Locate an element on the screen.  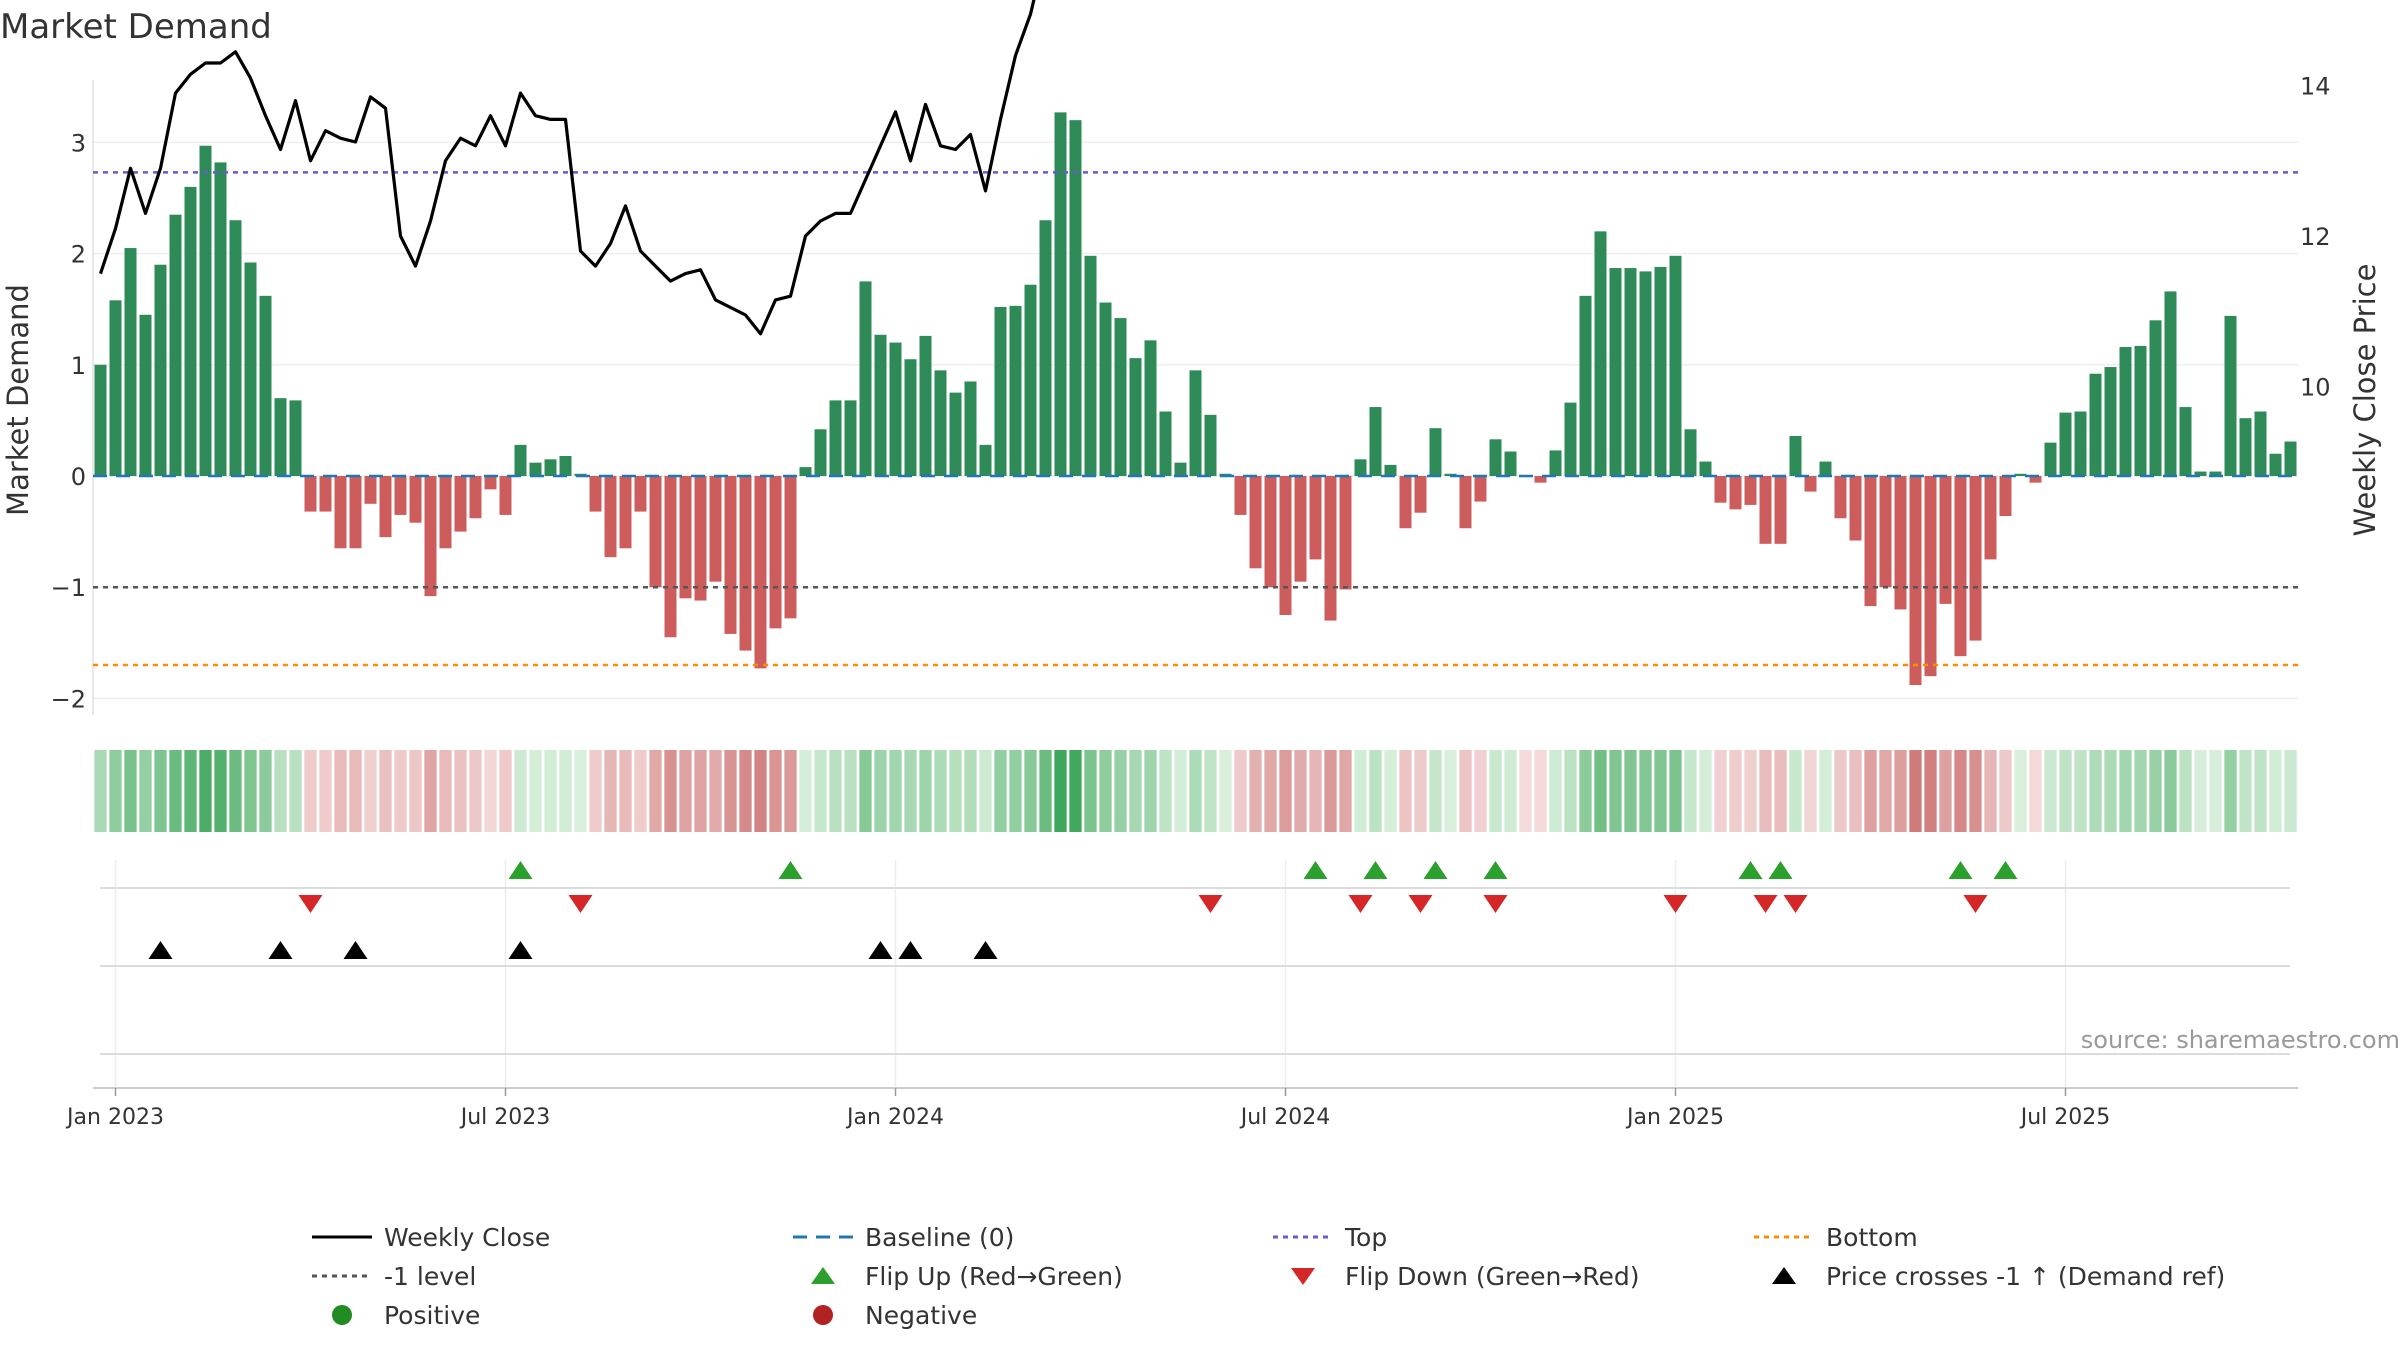
legend-swatch is located at coordinates (823, 1315).